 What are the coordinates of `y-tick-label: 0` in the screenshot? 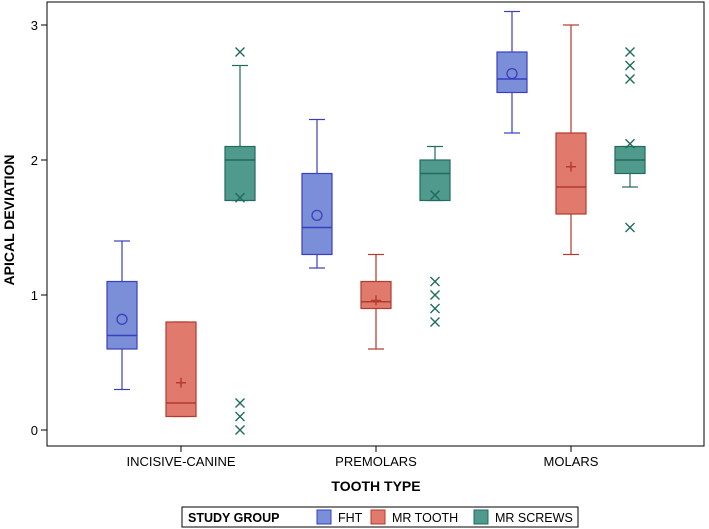 It's located at (34, 430).